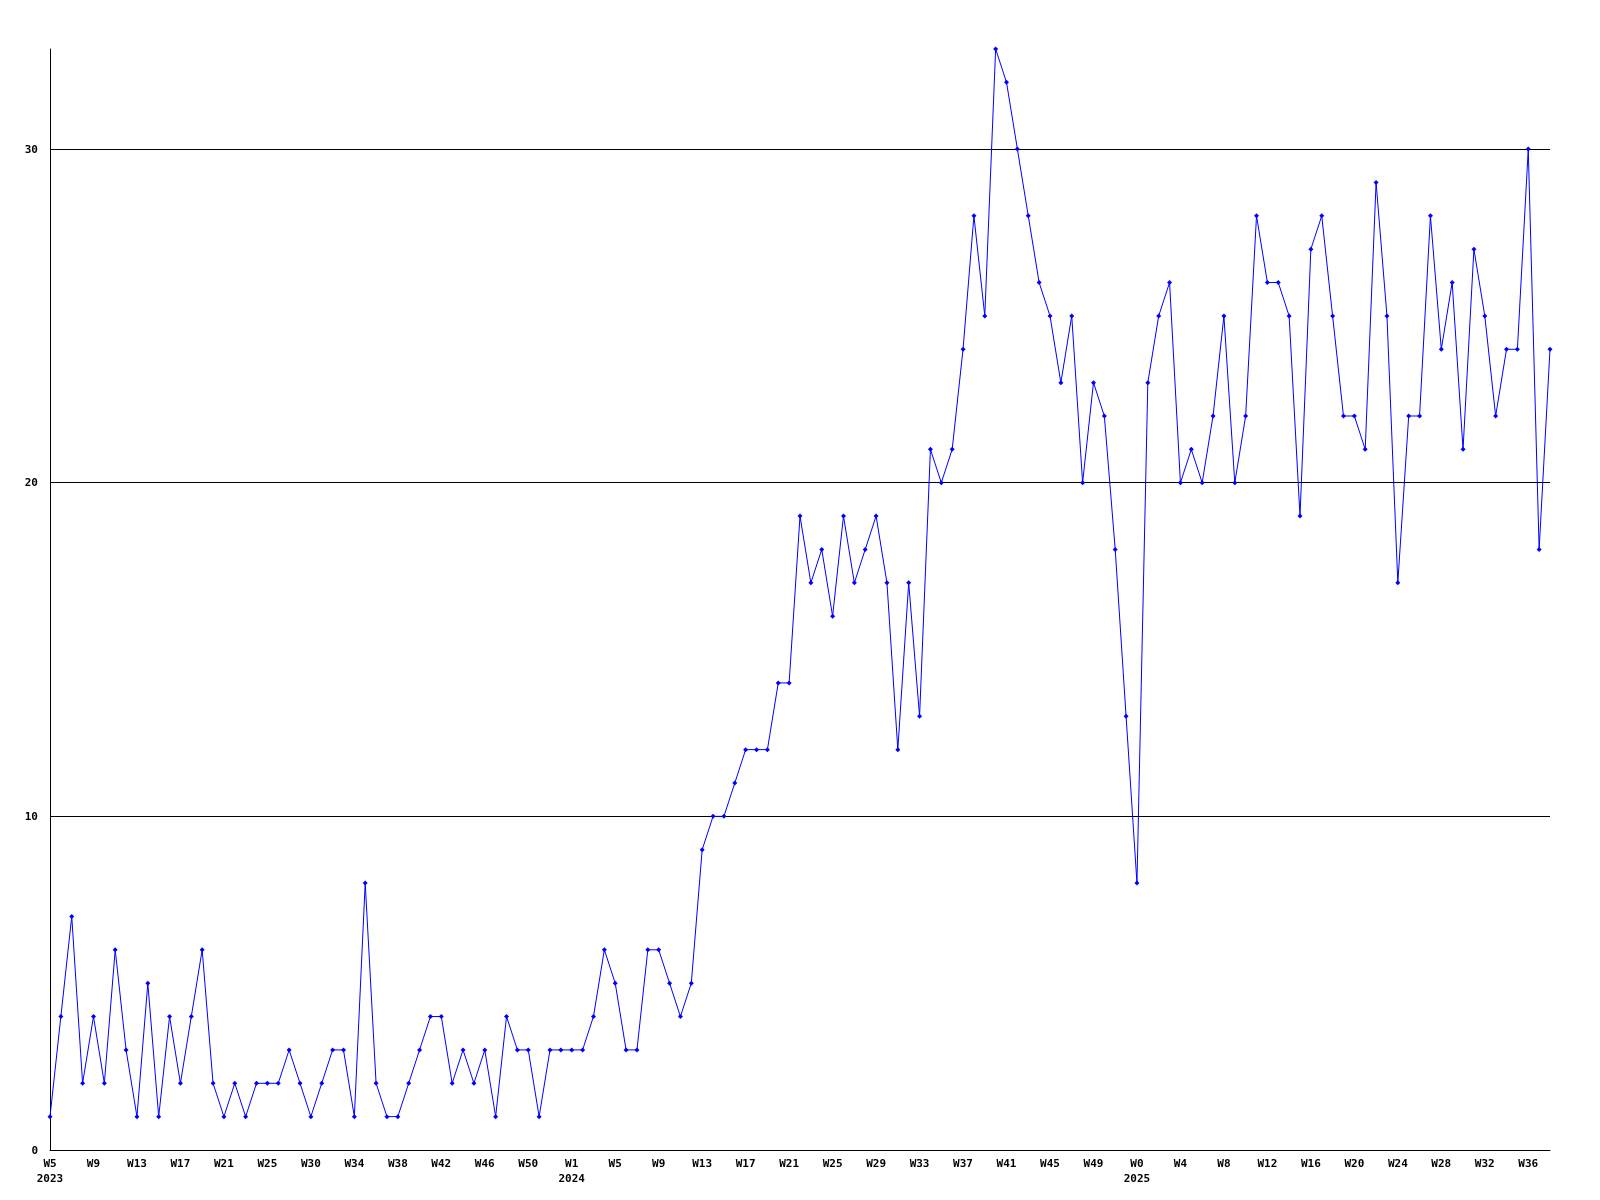  What do you see at coordinates (615, 1163) in the screenshot?
I see `x-tick-label: W5` at bounding box center [615, 1163].